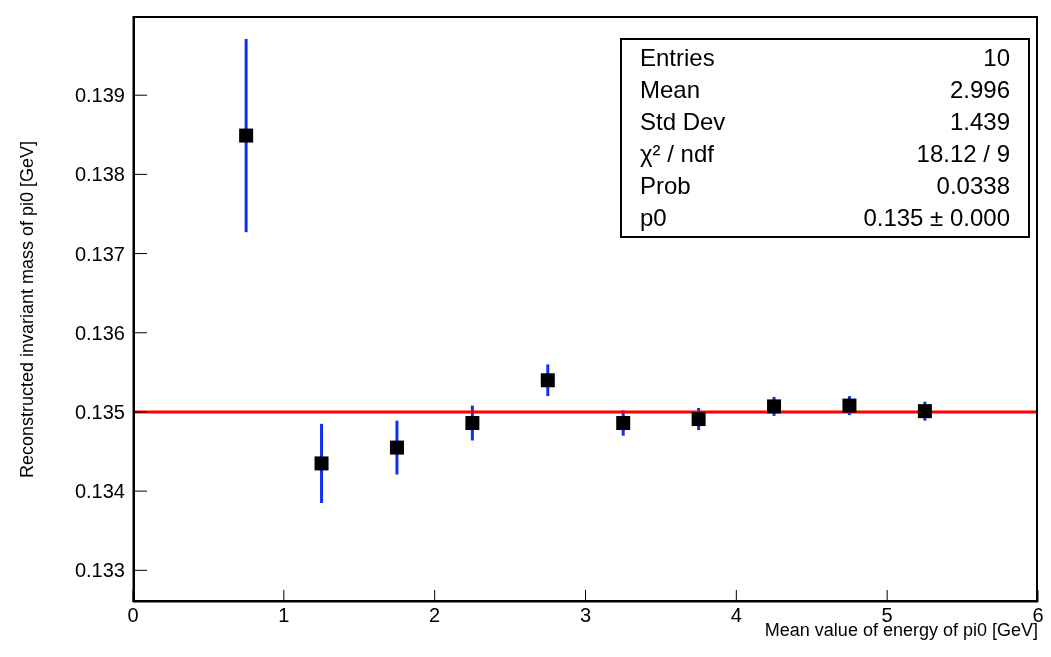 This screenshot has height=657, width=1051. Describe the element at coordinates (996, 58) in the screenshot. I see `annotation: 10` at that location.